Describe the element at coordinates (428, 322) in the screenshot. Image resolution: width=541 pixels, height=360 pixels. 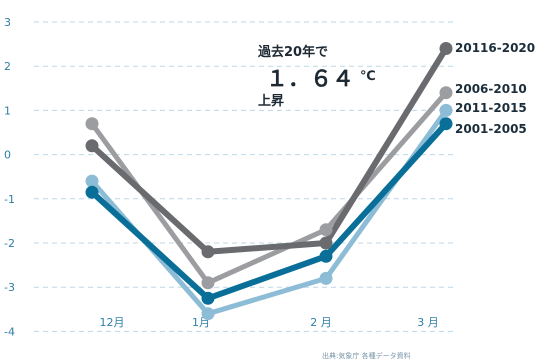
I see `x-tick-label: 3 月` at that location.